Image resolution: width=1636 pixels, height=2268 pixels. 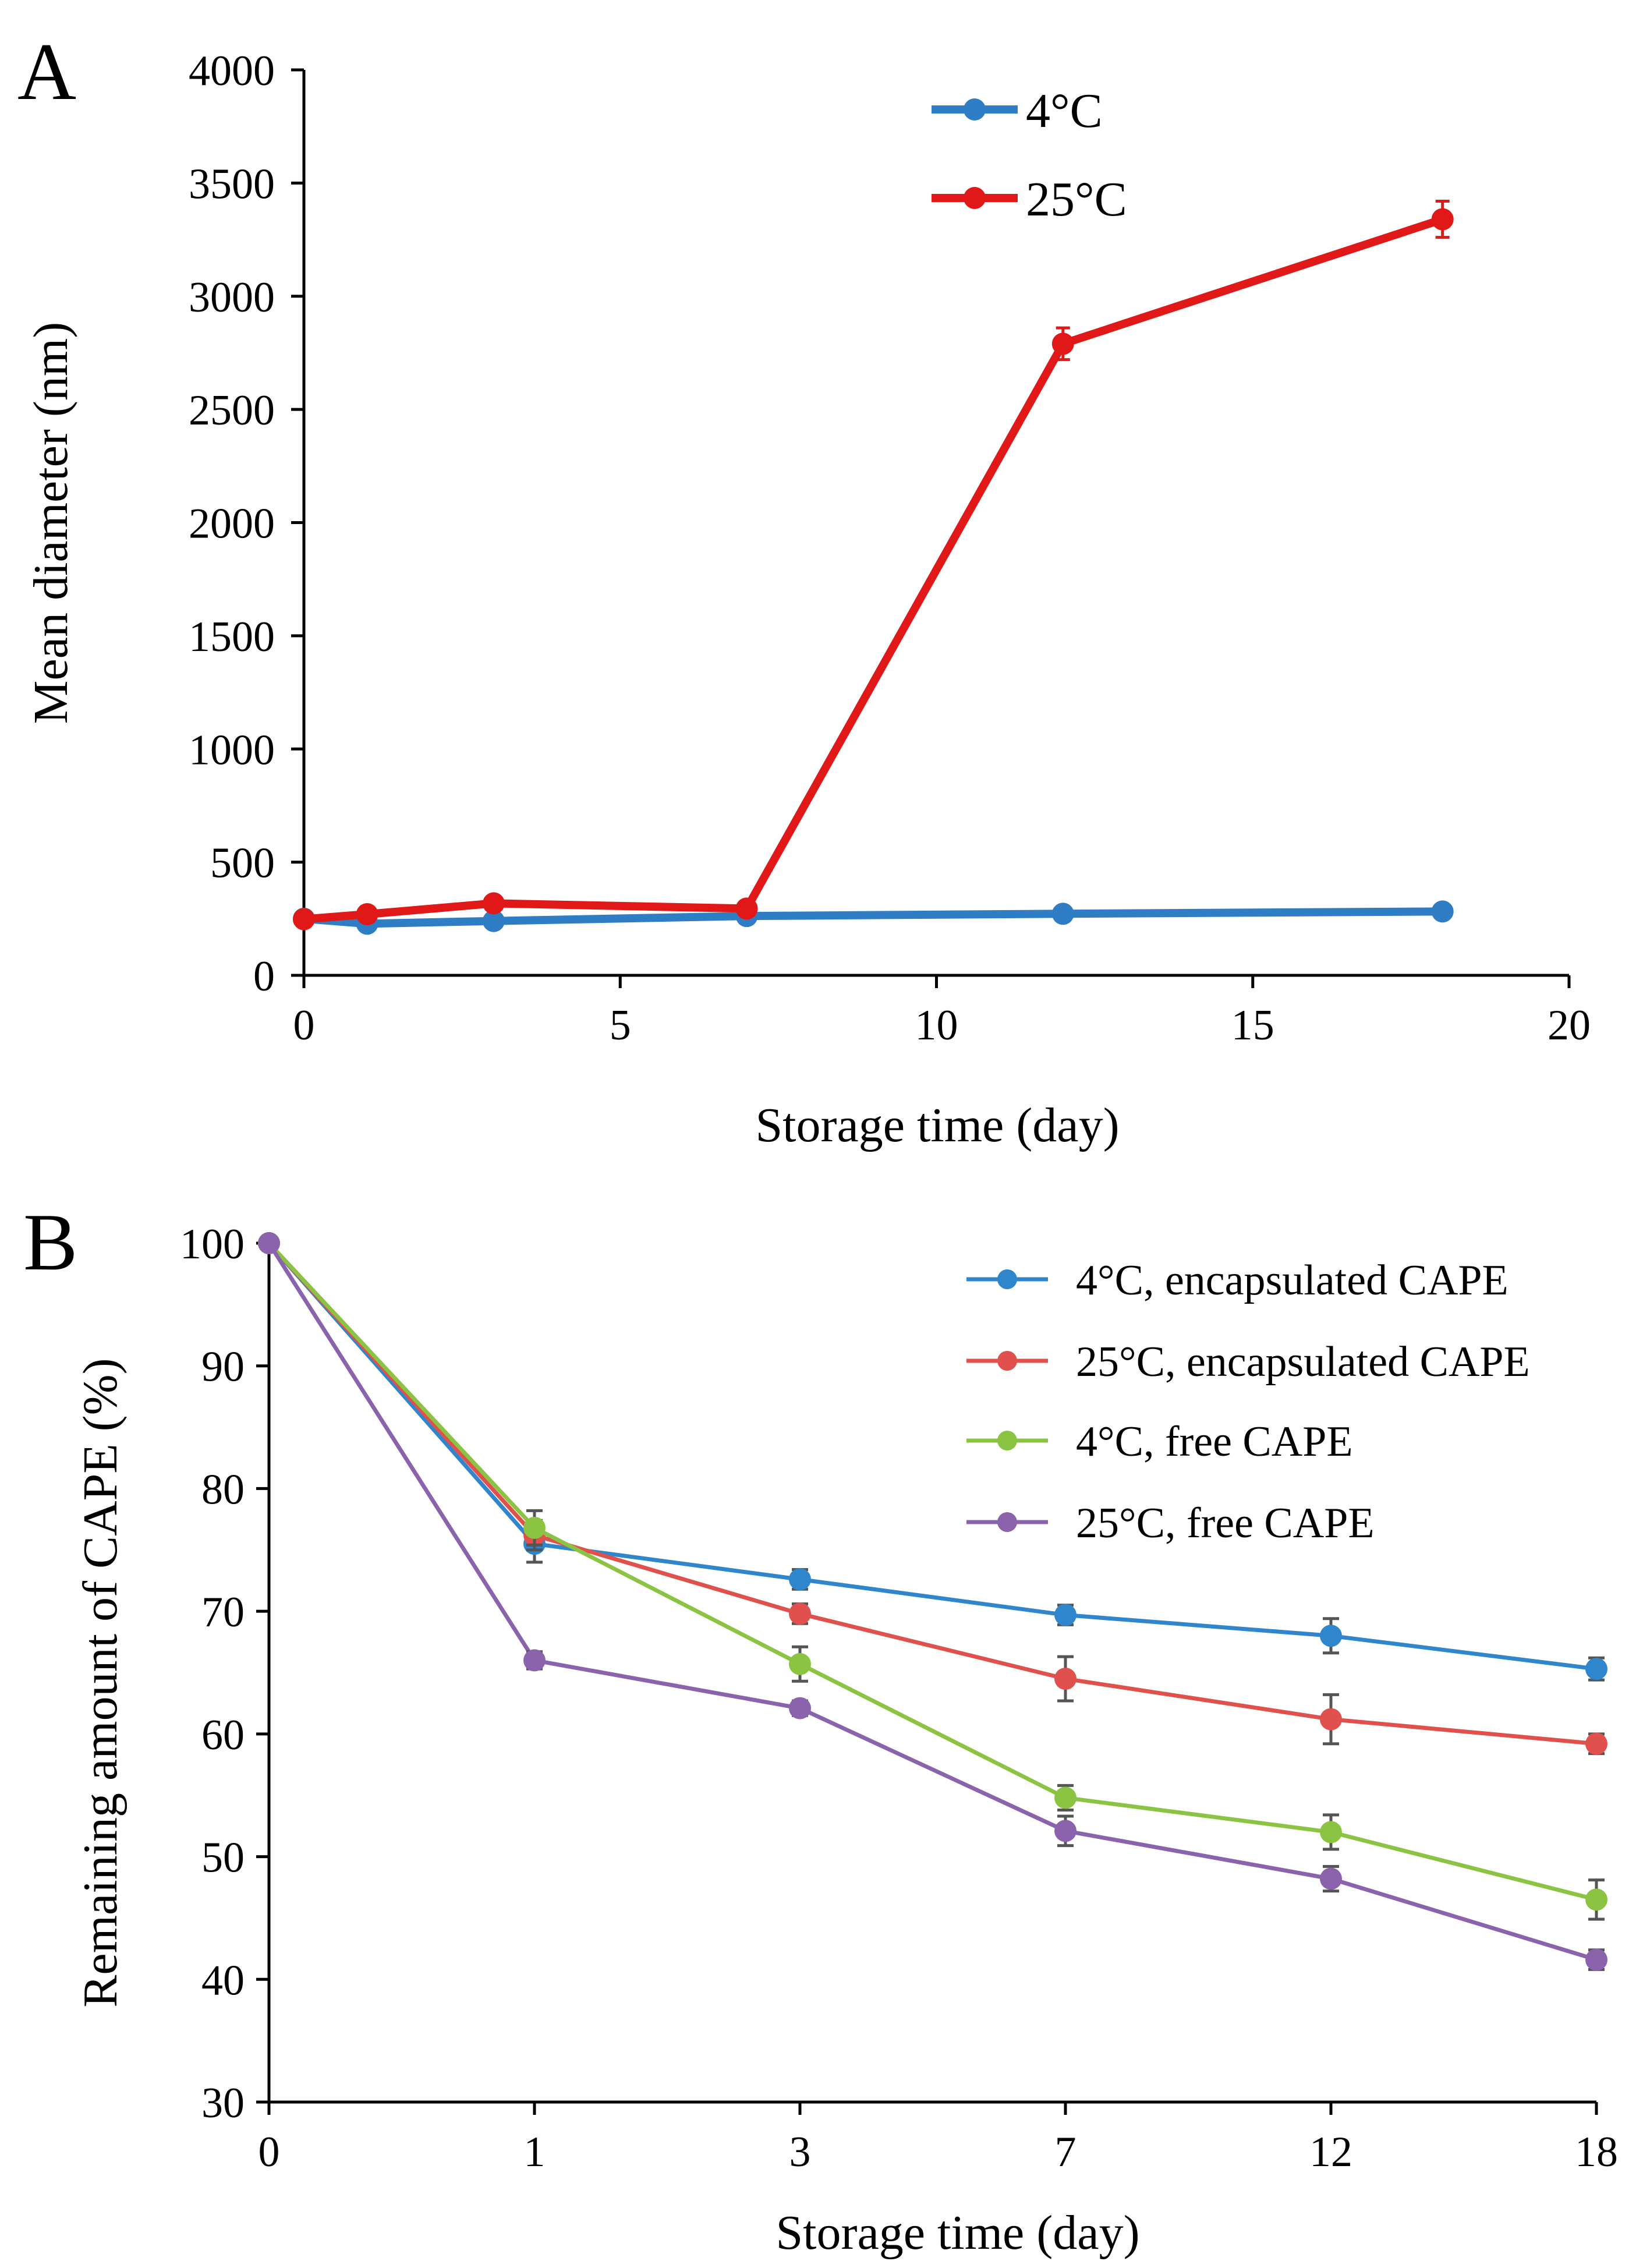 What do you see at coordinates (264, 976) in the screenshot?
I see `panel-a-y-tick-label: 0` at bounding box center [264, 976].